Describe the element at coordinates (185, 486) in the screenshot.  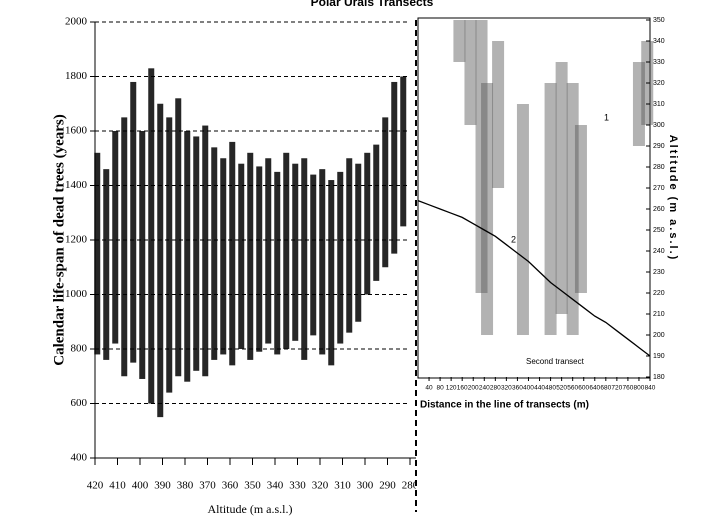
I see `x-tick-label: 380` at that location.